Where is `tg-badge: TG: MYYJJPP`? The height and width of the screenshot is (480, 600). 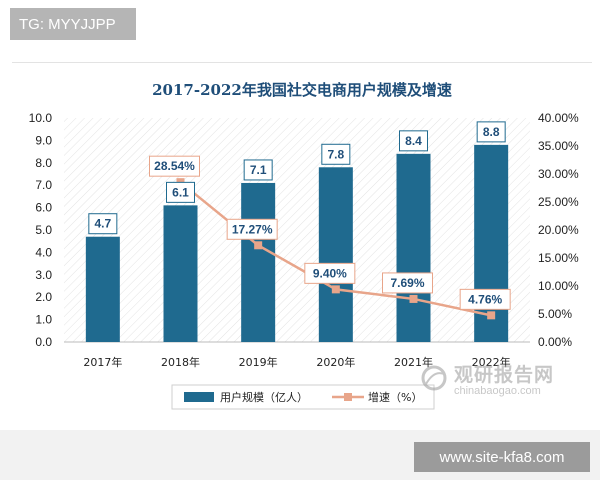 tg-badge: TG: MYYJJPP is located at coordinates (73, 24).